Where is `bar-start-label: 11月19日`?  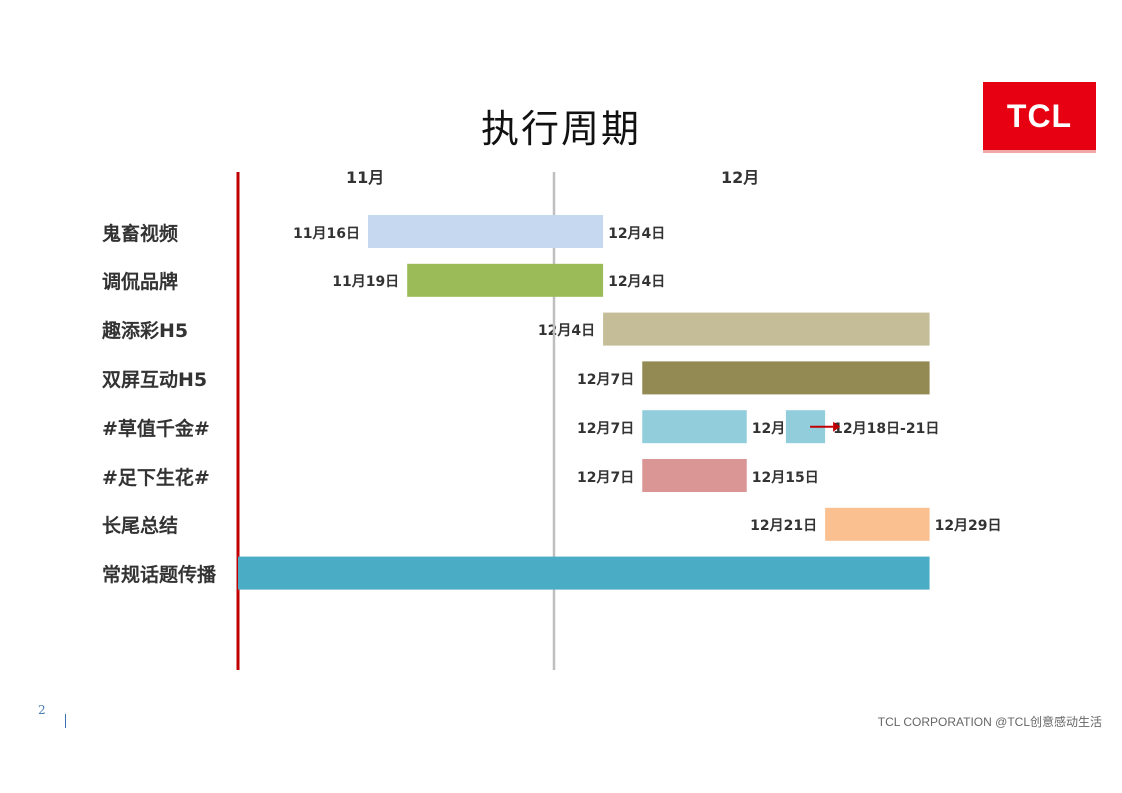 bar-start-label: 11月19日 is located at coordinates (366, 282).